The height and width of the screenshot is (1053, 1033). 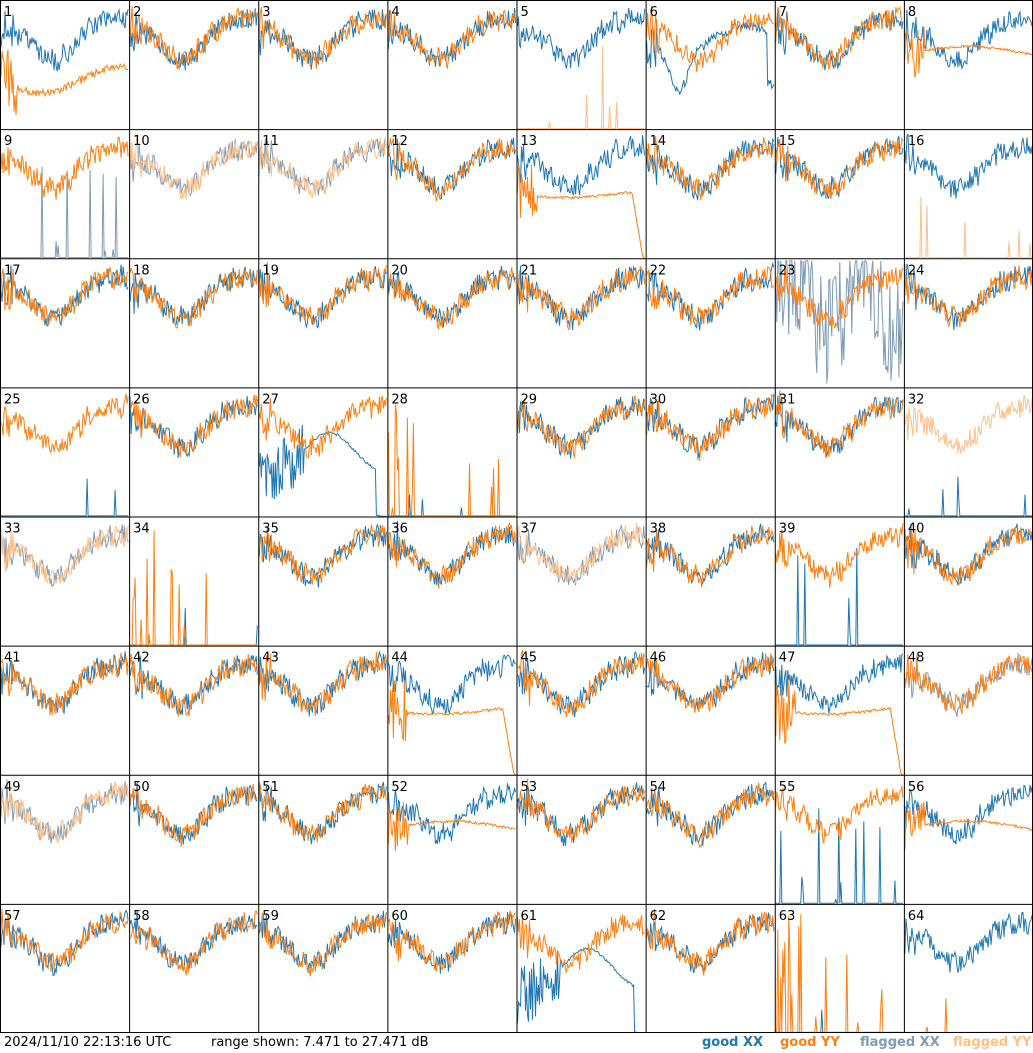 I want to click on panel-28: 28, so click(x=451, y=454).